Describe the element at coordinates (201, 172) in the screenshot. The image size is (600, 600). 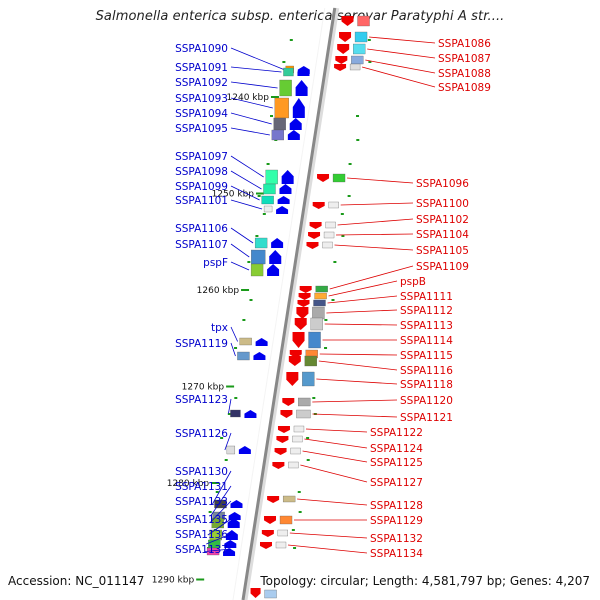
I see `forward-gene-label: SSPA1098` at that location.